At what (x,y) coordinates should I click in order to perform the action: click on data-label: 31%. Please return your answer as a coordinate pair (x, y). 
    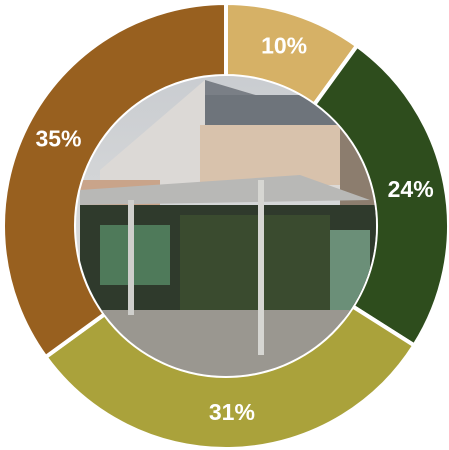
    Looking at the image, I should click on (232, 412).